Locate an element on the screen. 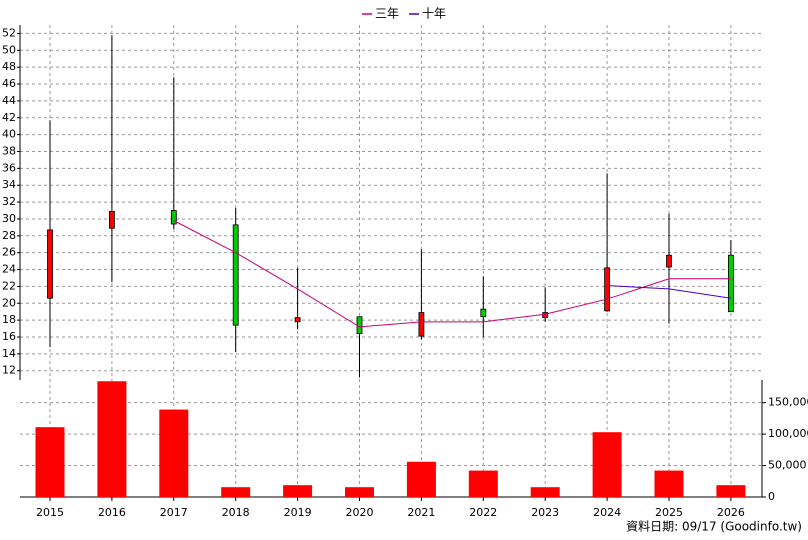 This screenshot has height=540, width=808. y-tick-label: 32 is located at coordinates (9, 201).